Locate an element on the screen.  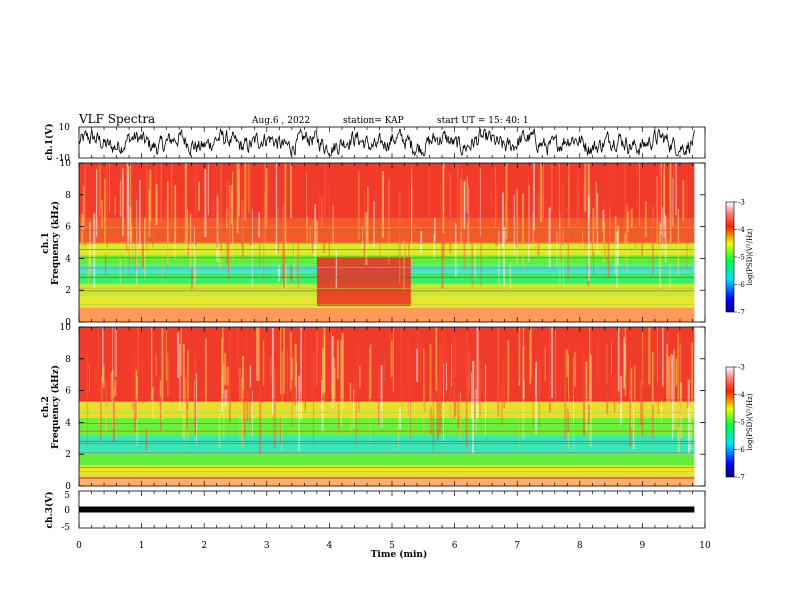
ch3-waveform-panel: 5 0 -5 ch.3(V) is located at coordinates (375, 511).